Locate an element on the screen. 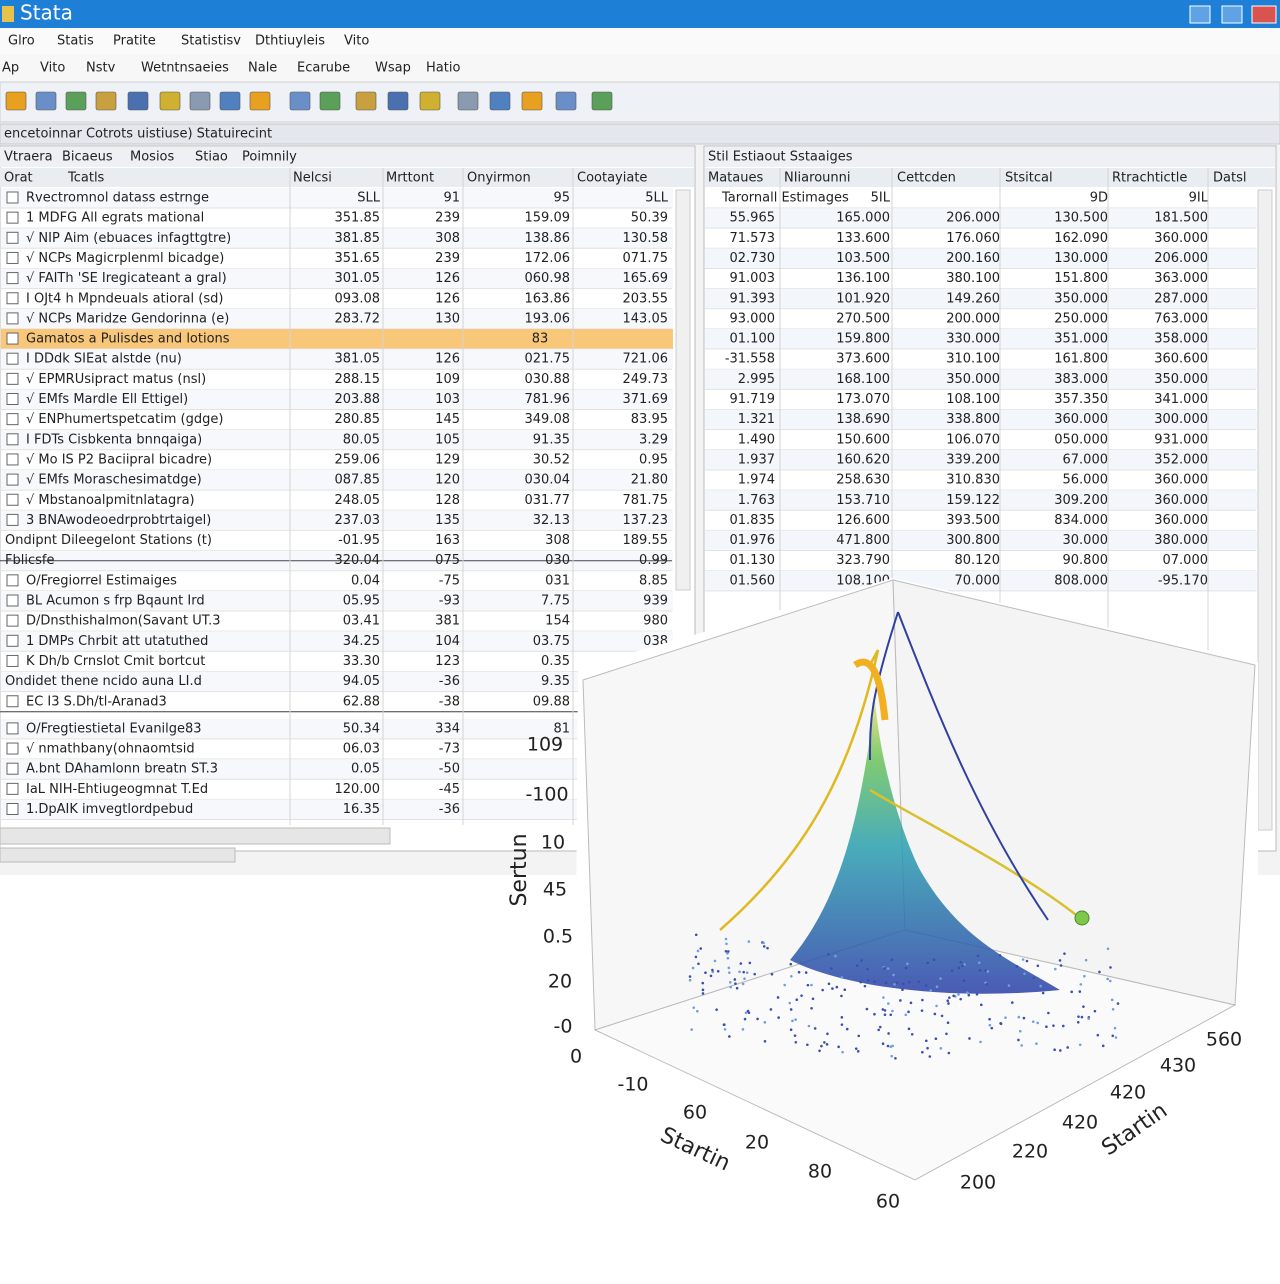 The image size is (1280, 1284). menu-item: Glro is located at coordinates (21, 41).